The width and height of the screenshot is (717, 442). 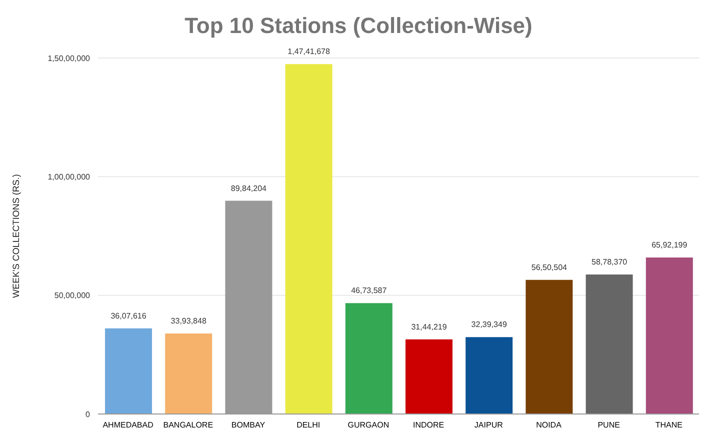 I want to click on data-label: 36,07,616, so click(x=128, y=315).